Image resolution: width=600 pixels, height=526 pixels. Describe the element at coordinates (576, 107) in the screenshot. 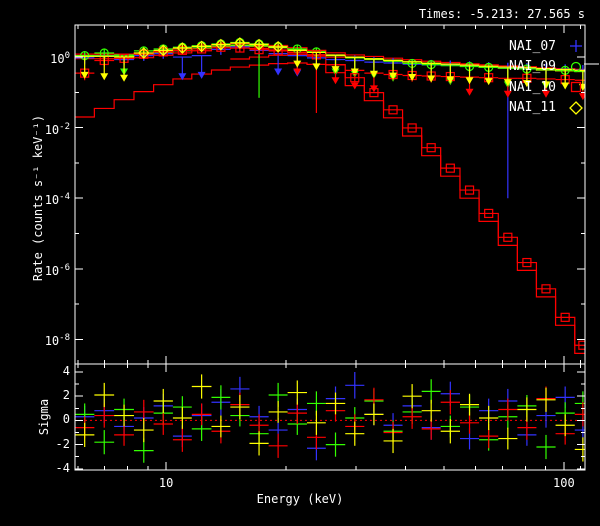

I see `diamond-icon` at that location.